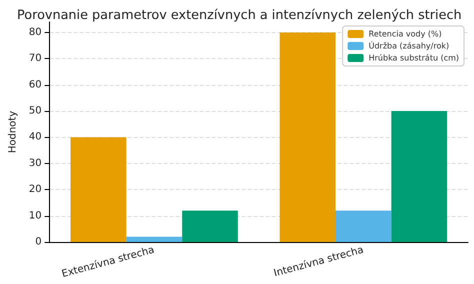 This screenshot has height=284, width=474. I want to click on y-axis-title: Hodnoty, so click(13, 132).